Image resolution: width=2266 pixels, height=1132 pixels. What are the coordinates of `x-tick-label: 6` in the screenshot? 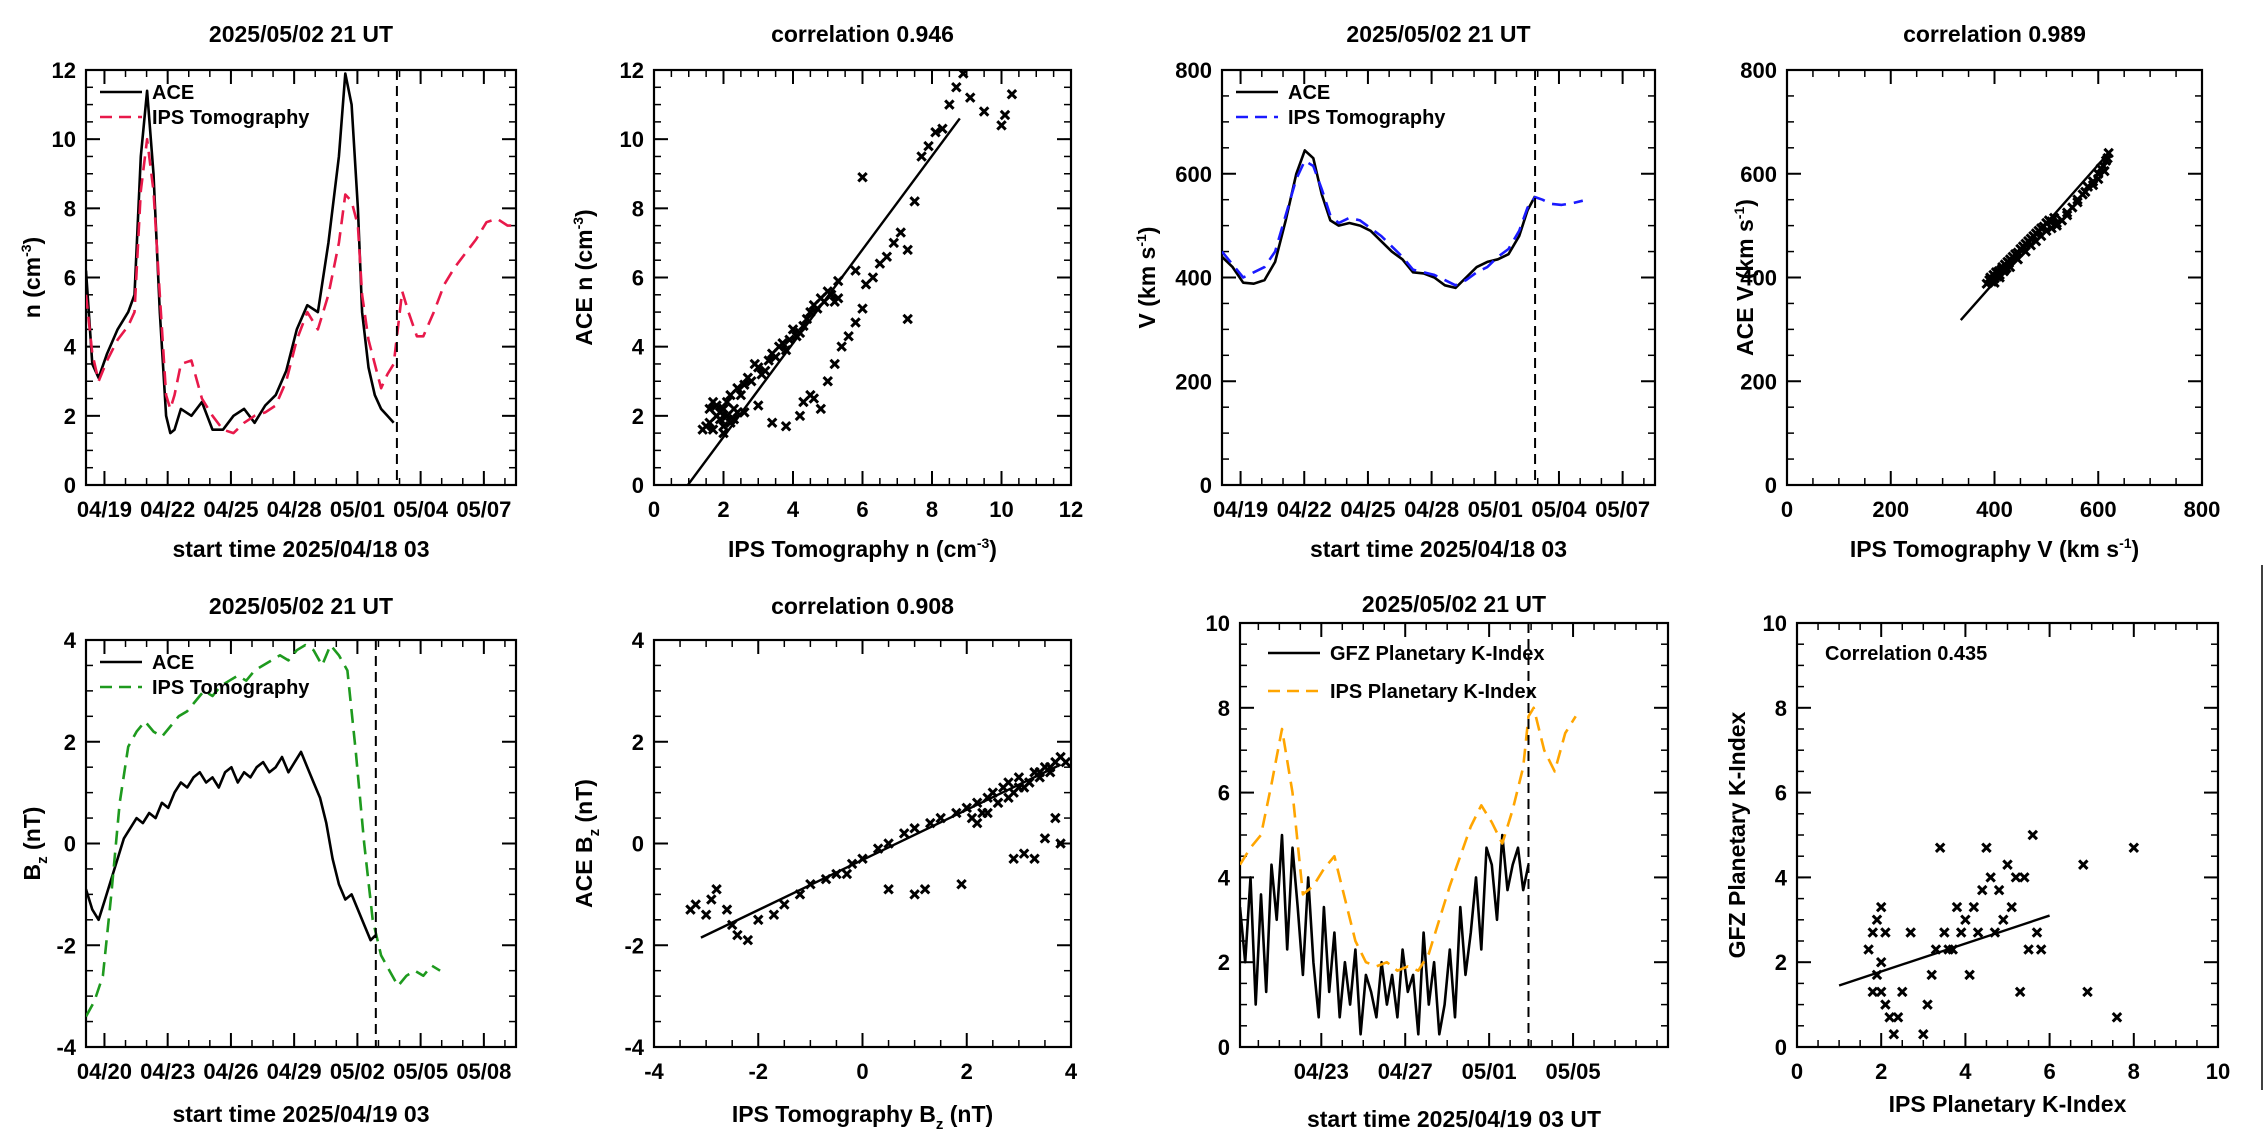 It's located at (2049, 1071).